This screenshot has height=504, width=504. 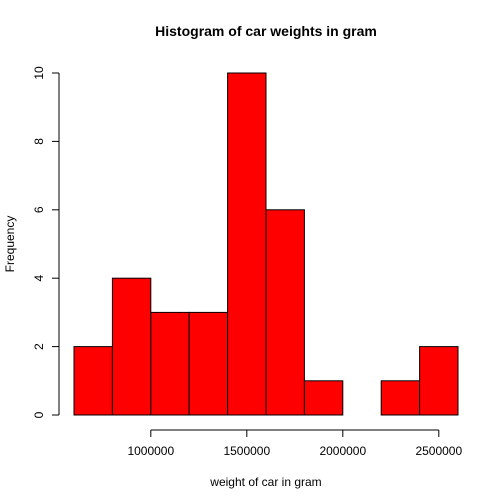 What do you see at coordinates (294, 443) in the screenshot?
I see `x-axis: 1000000 1500000 2000000 2500000` at bounding box center [294, 443].